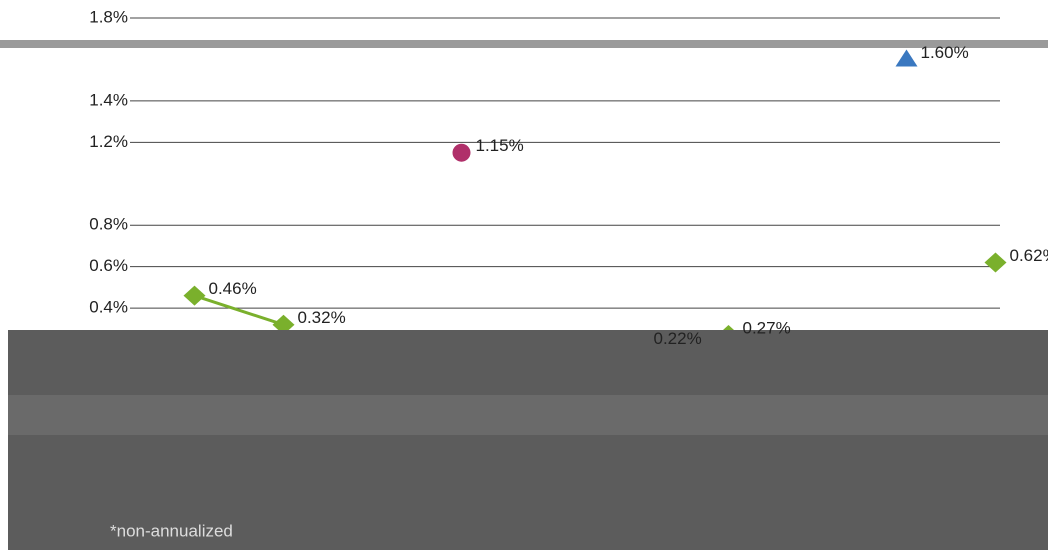  Describe the element at coordinates (945, 52) in the screenshot. I see `data-label: 1.60%` at that location.